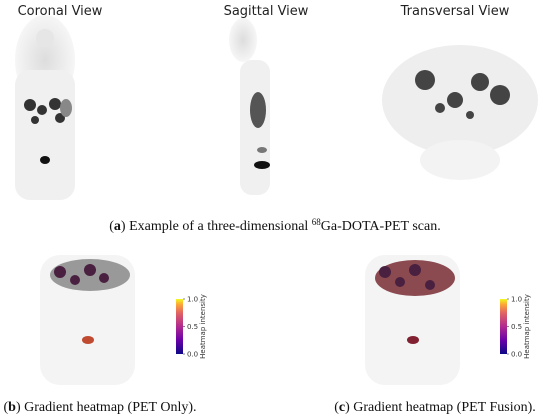 Image resolution: width=550 pixels, height=419 pixels. I want to click on caption-part: ) Gradient heatmap (PET Only)., so click(106, 407).